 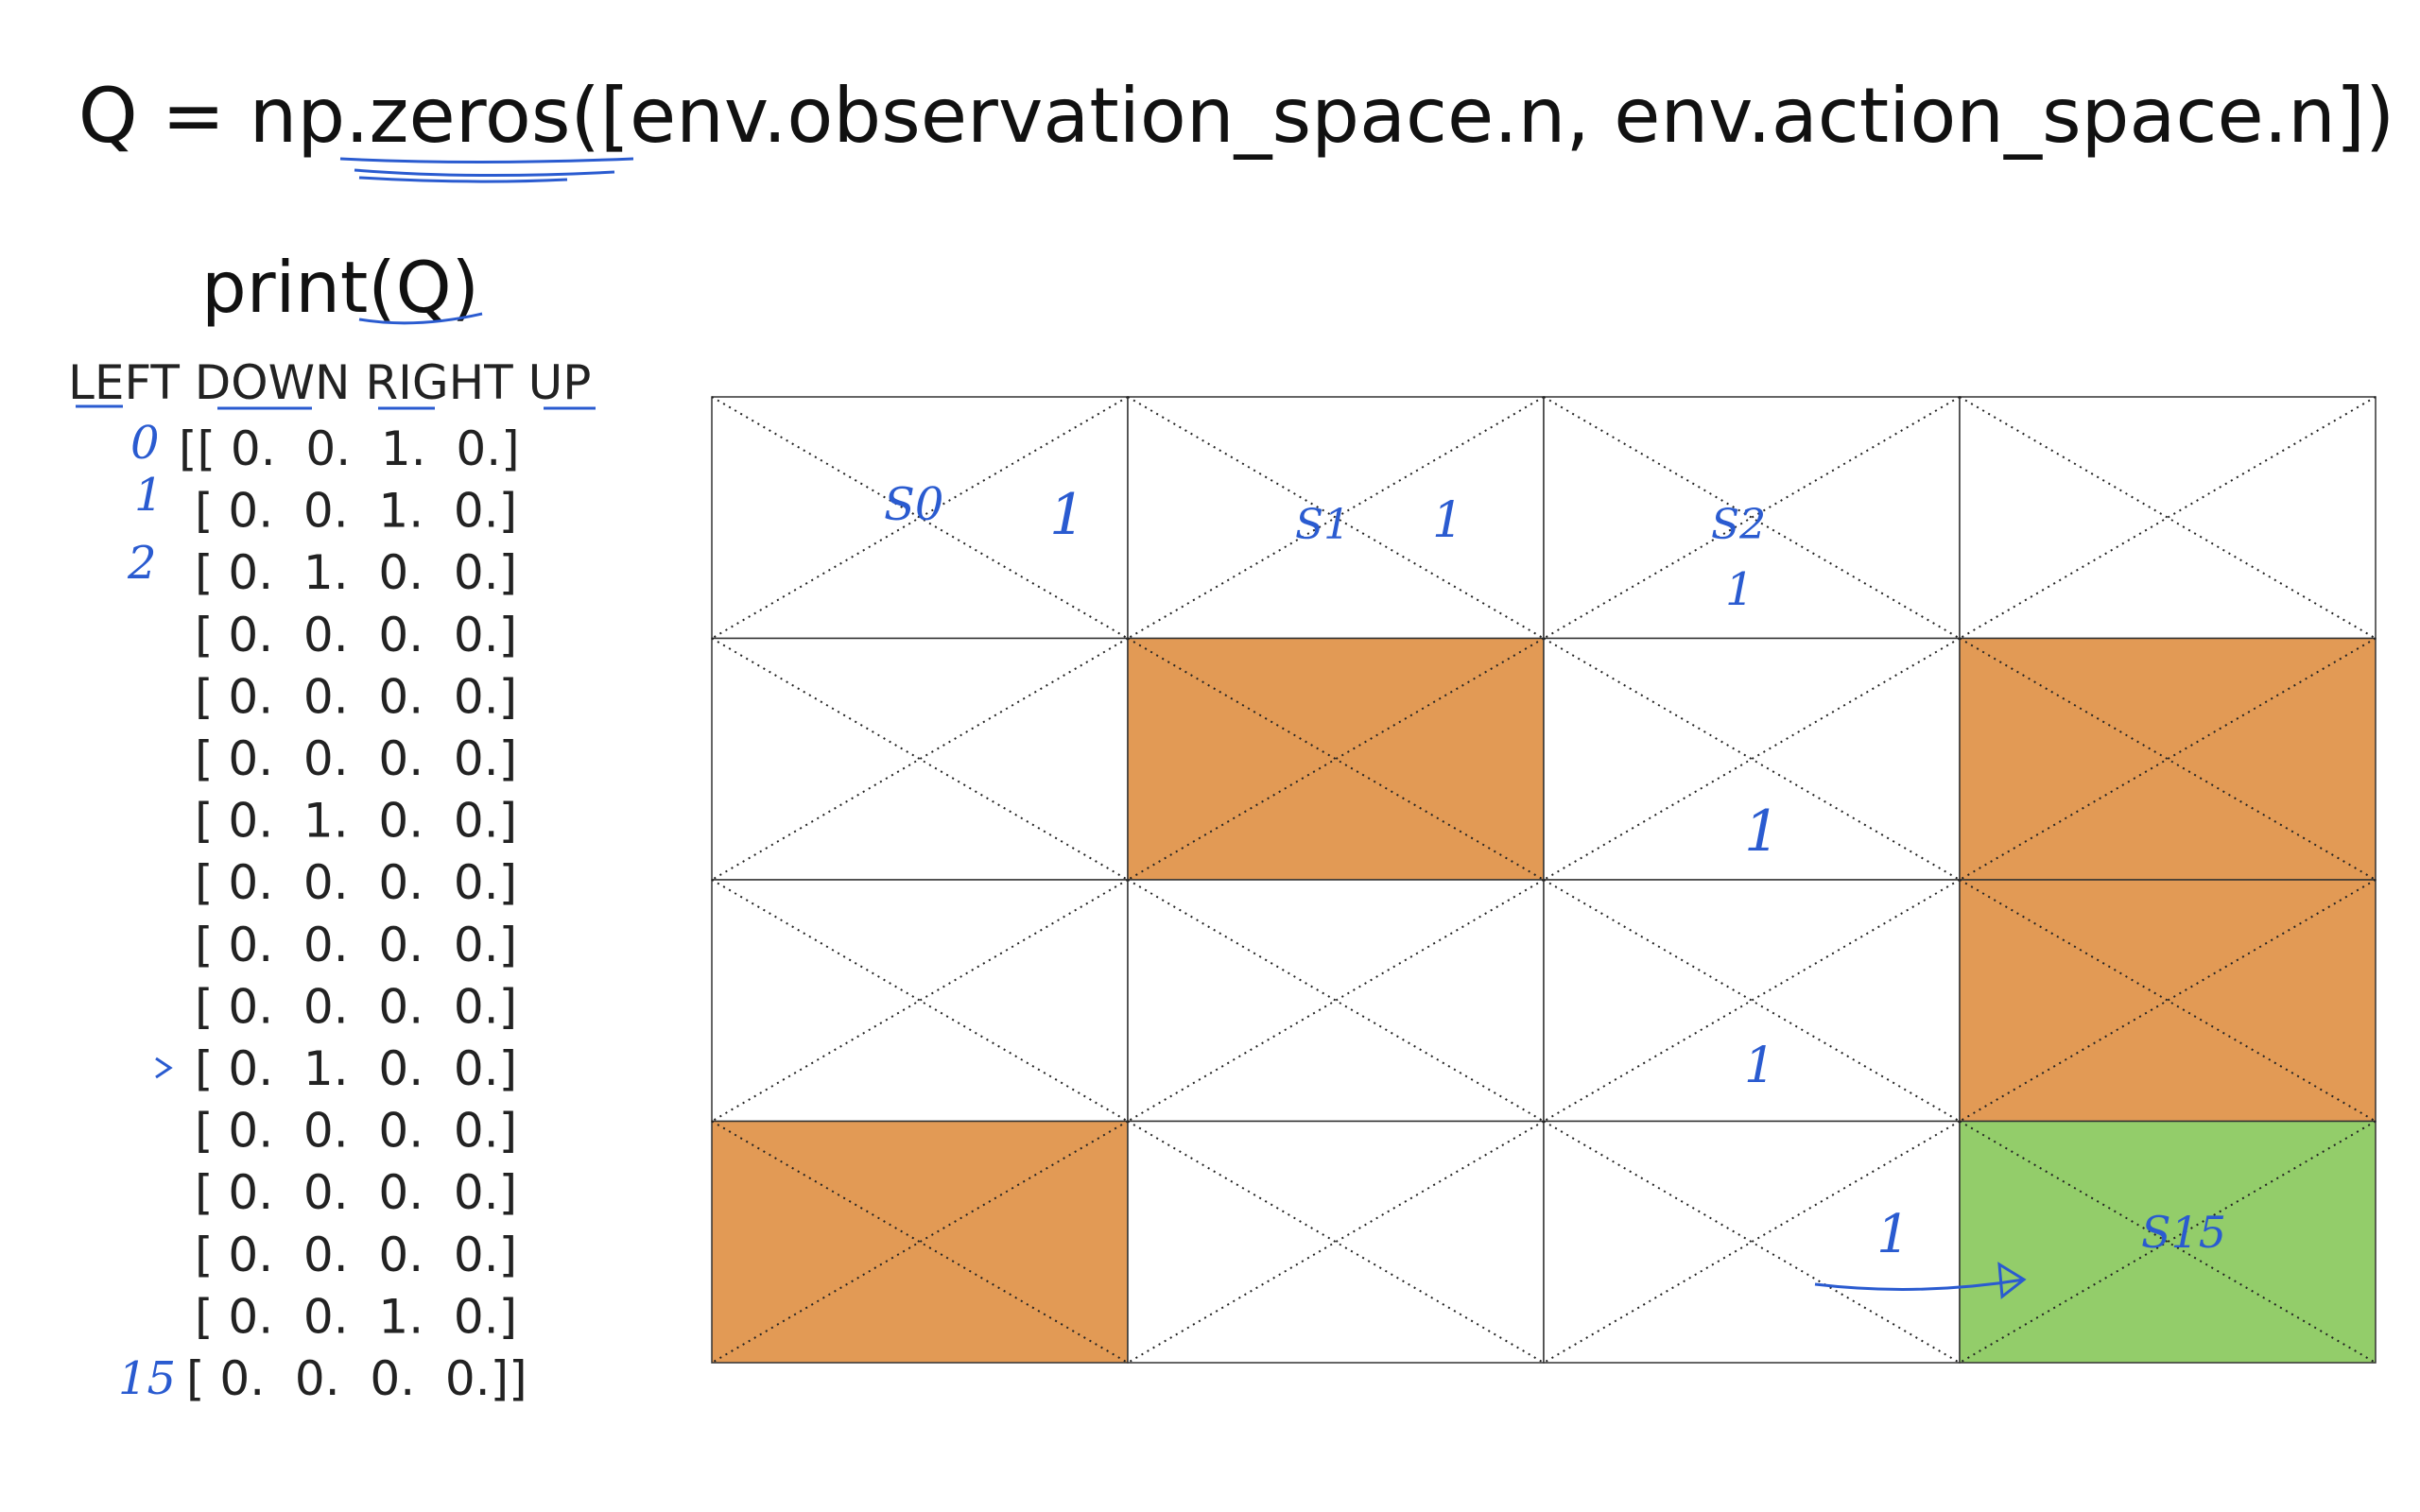 What do you see at coordinates (340, 287) in the screenshot?
I see `print-call: print(Q)` at bounding box center [340, 287].